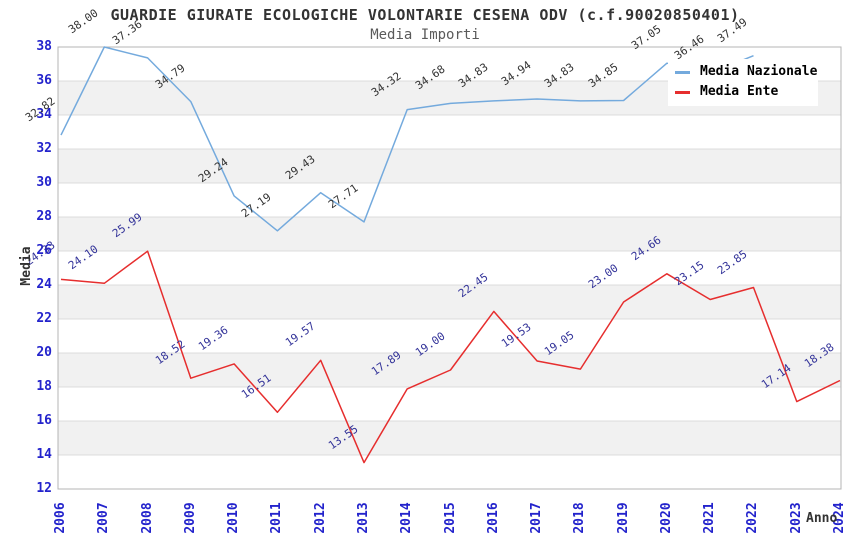 The image size is (850, 550). I want to click on x-tick-label: 2011, so click(277, 518).